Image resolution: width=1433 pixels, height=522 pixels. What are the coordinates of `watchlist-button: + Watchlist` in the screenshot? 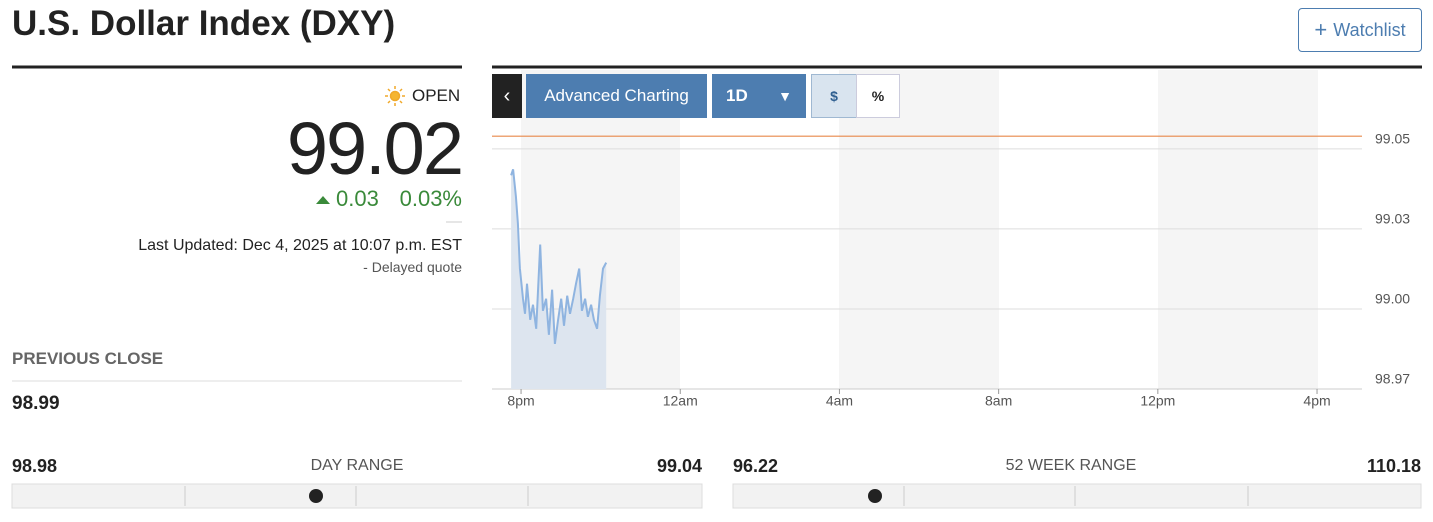 It's located at (1360, 30).